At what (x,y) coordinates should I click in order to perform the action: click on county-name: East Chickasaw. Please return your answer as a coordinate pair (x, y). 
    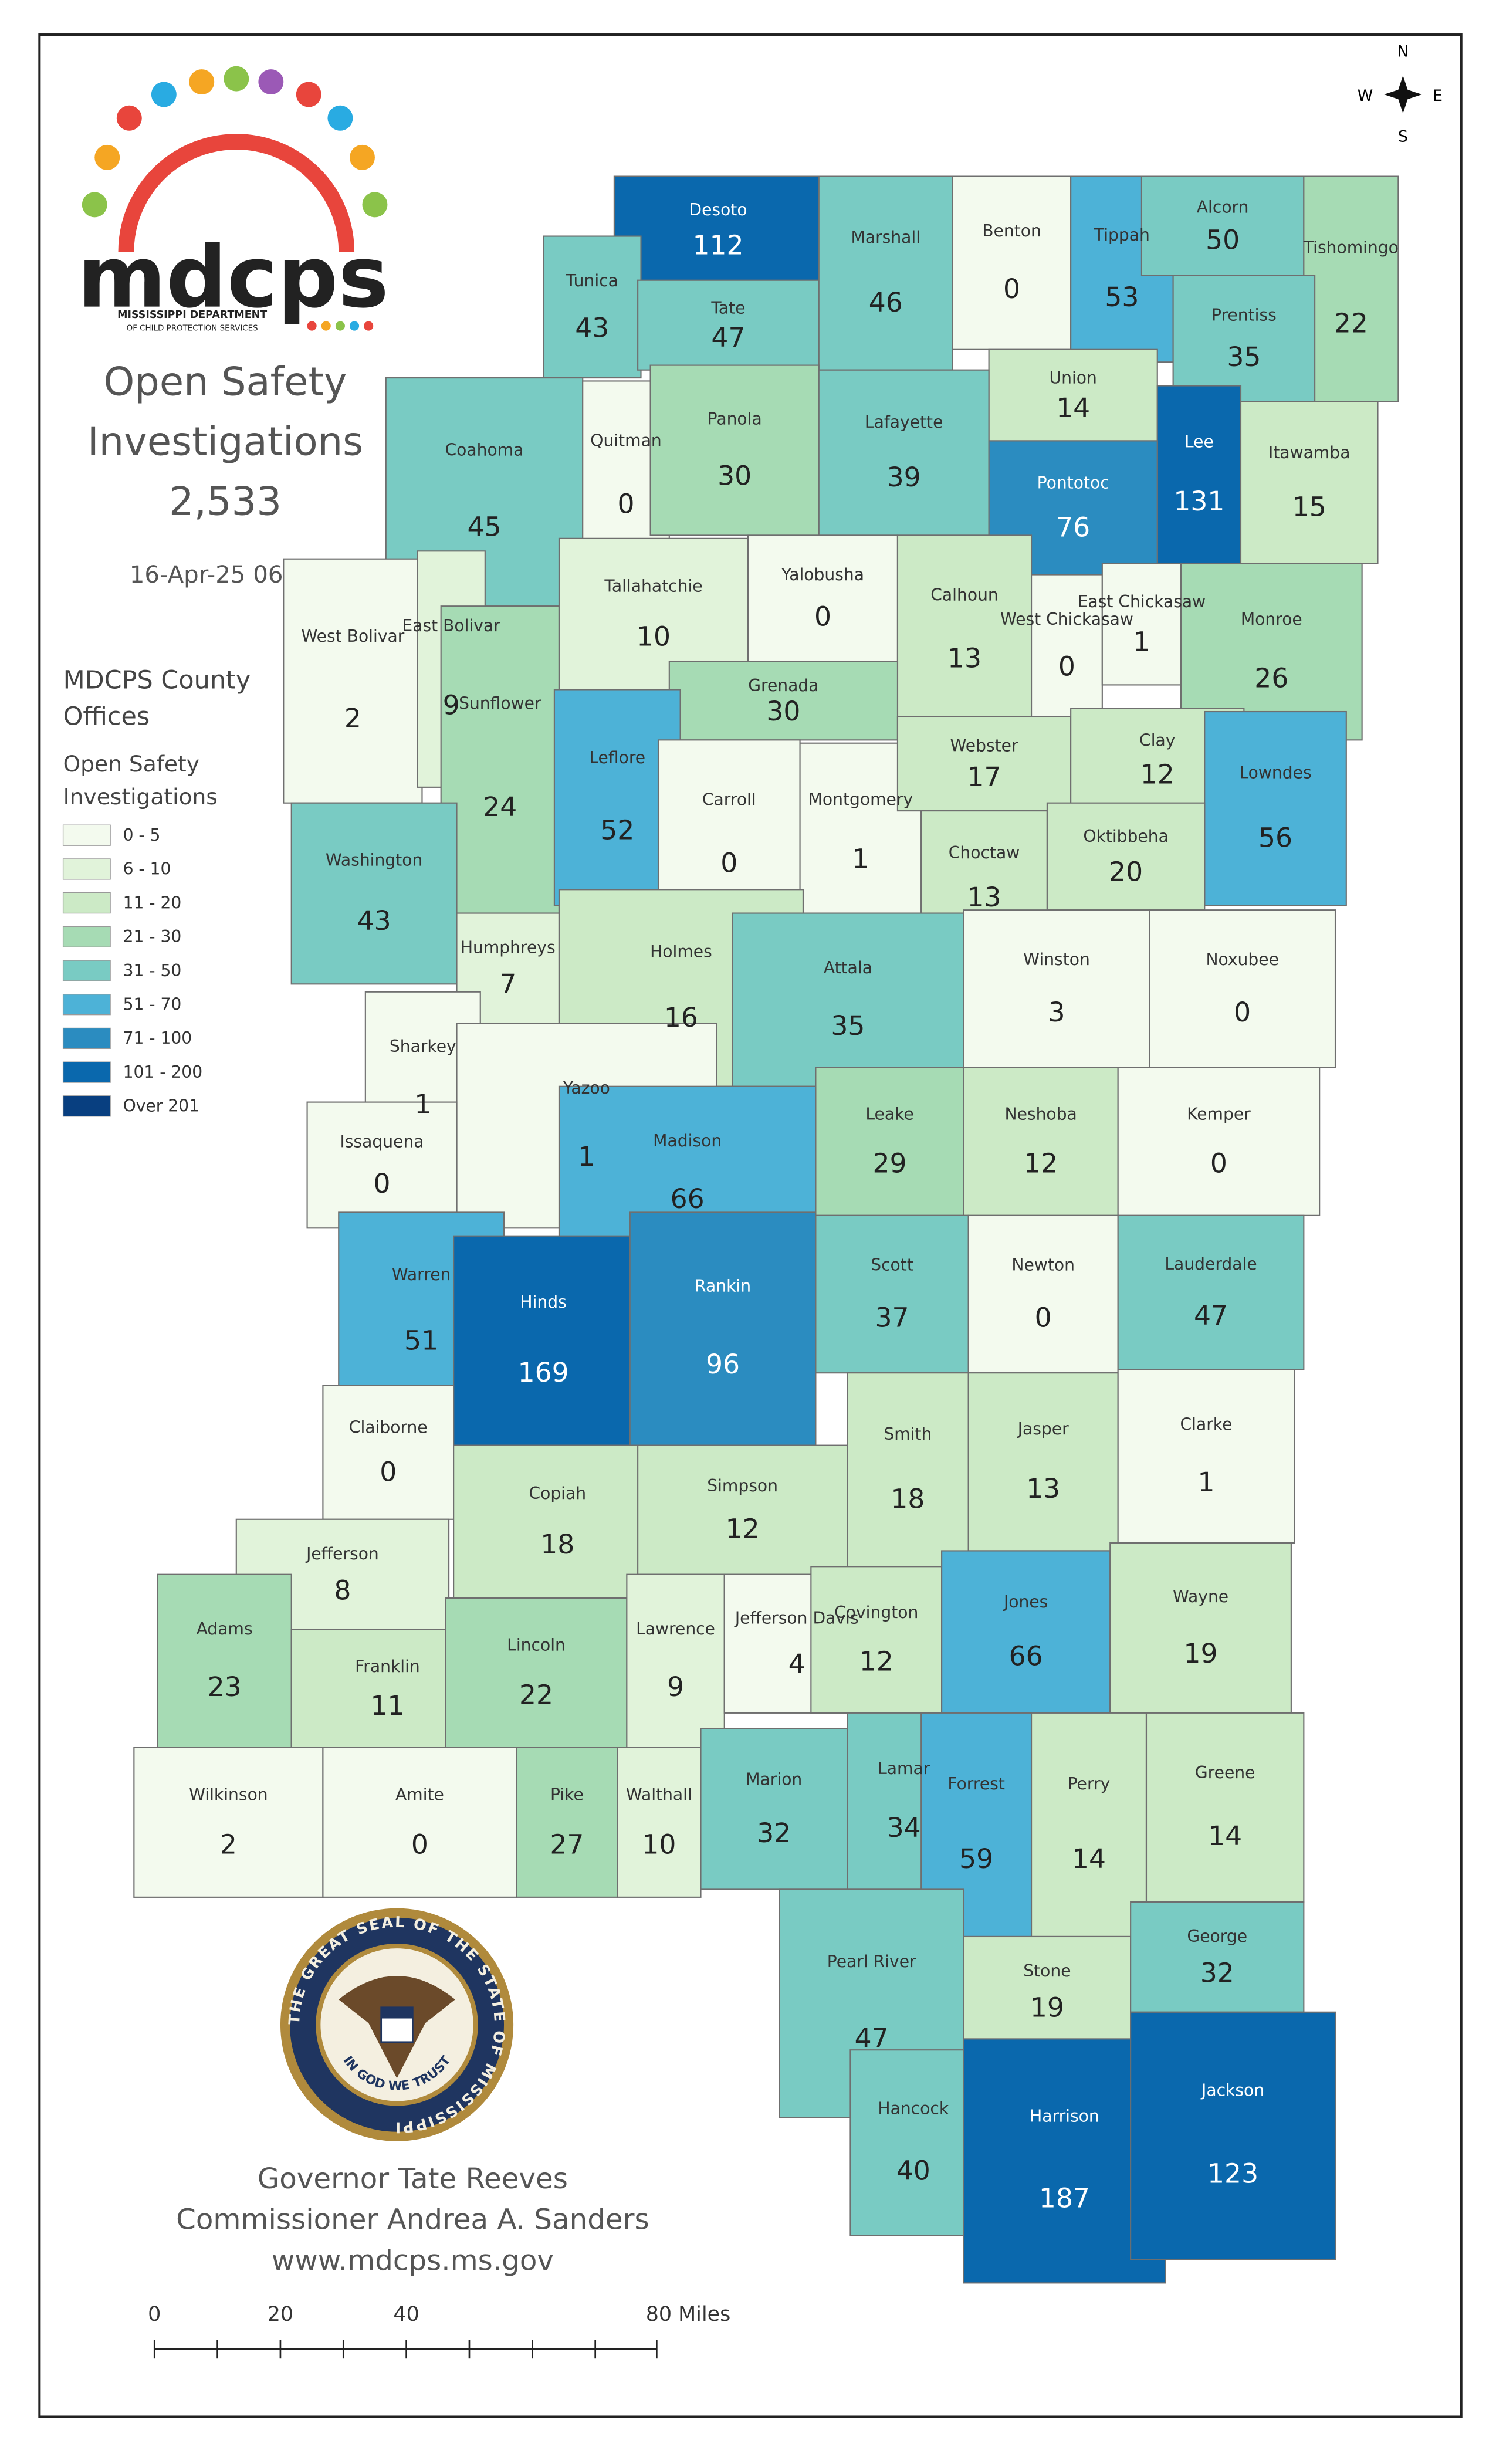
    Looking at the image, I should click on (1142, 601).